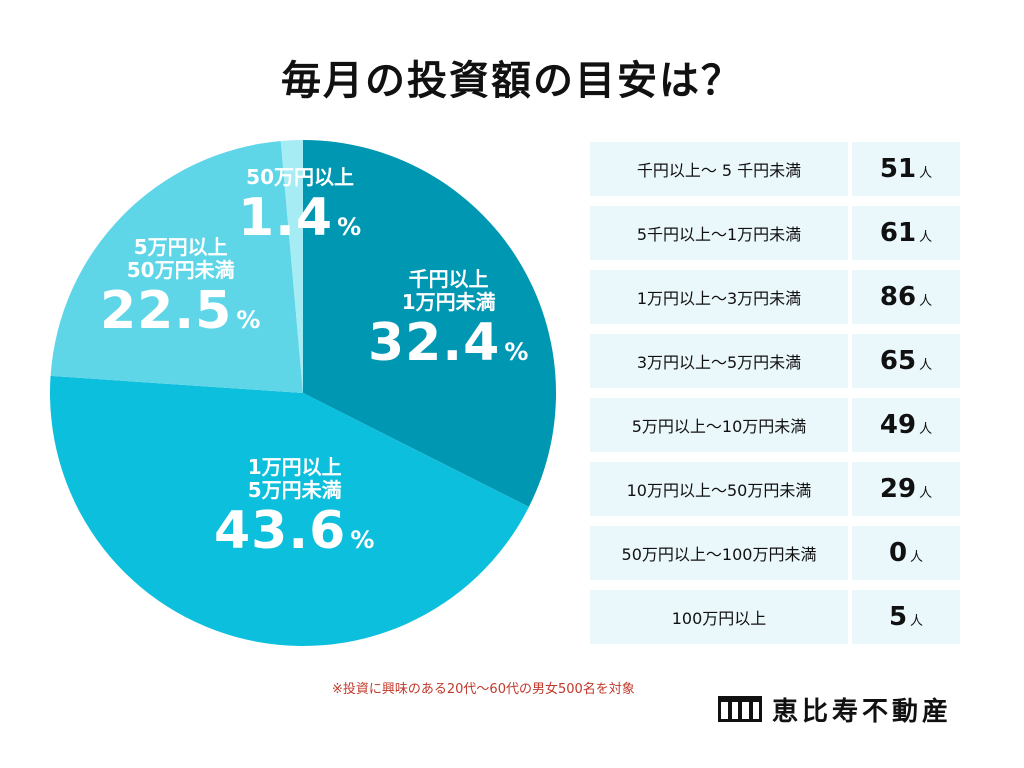 The height and width of the screenshot is (768, 1024). I want to click on slice-label-2: 1万円以上 5万円未満 43.6%, so click(295, 508).